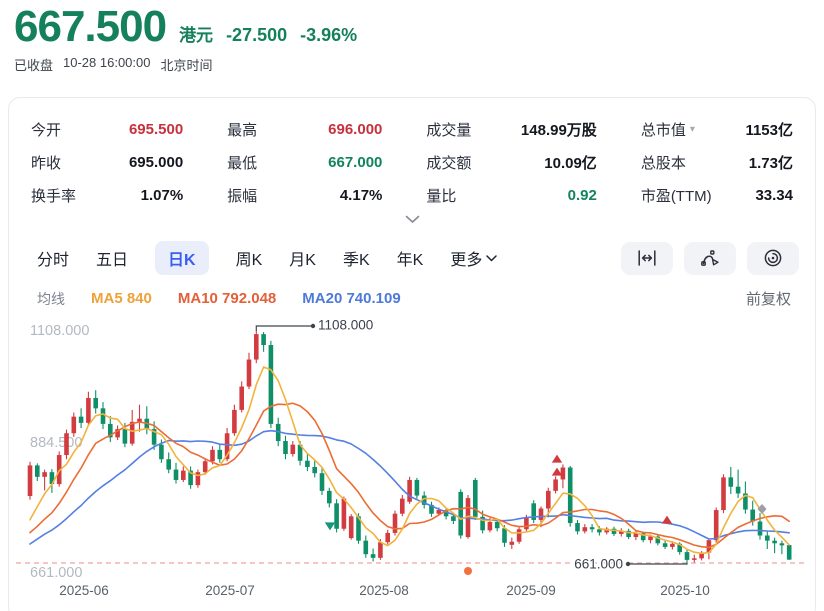 The height and width of the screenshot is (611, 824). I want to click on stat-turnover: 成交额 10.09亿, so click(511, 163).